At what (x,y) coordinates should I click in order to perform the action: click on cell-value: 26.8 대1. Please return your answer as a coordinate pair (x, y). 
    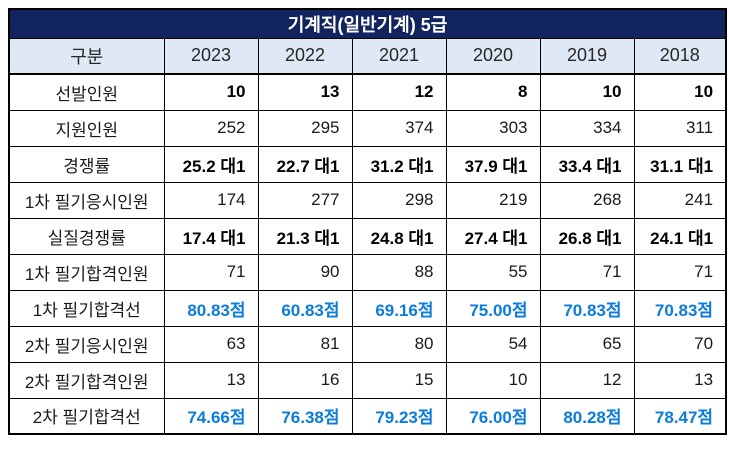
    Looking at the image, I should click on (587, 236).